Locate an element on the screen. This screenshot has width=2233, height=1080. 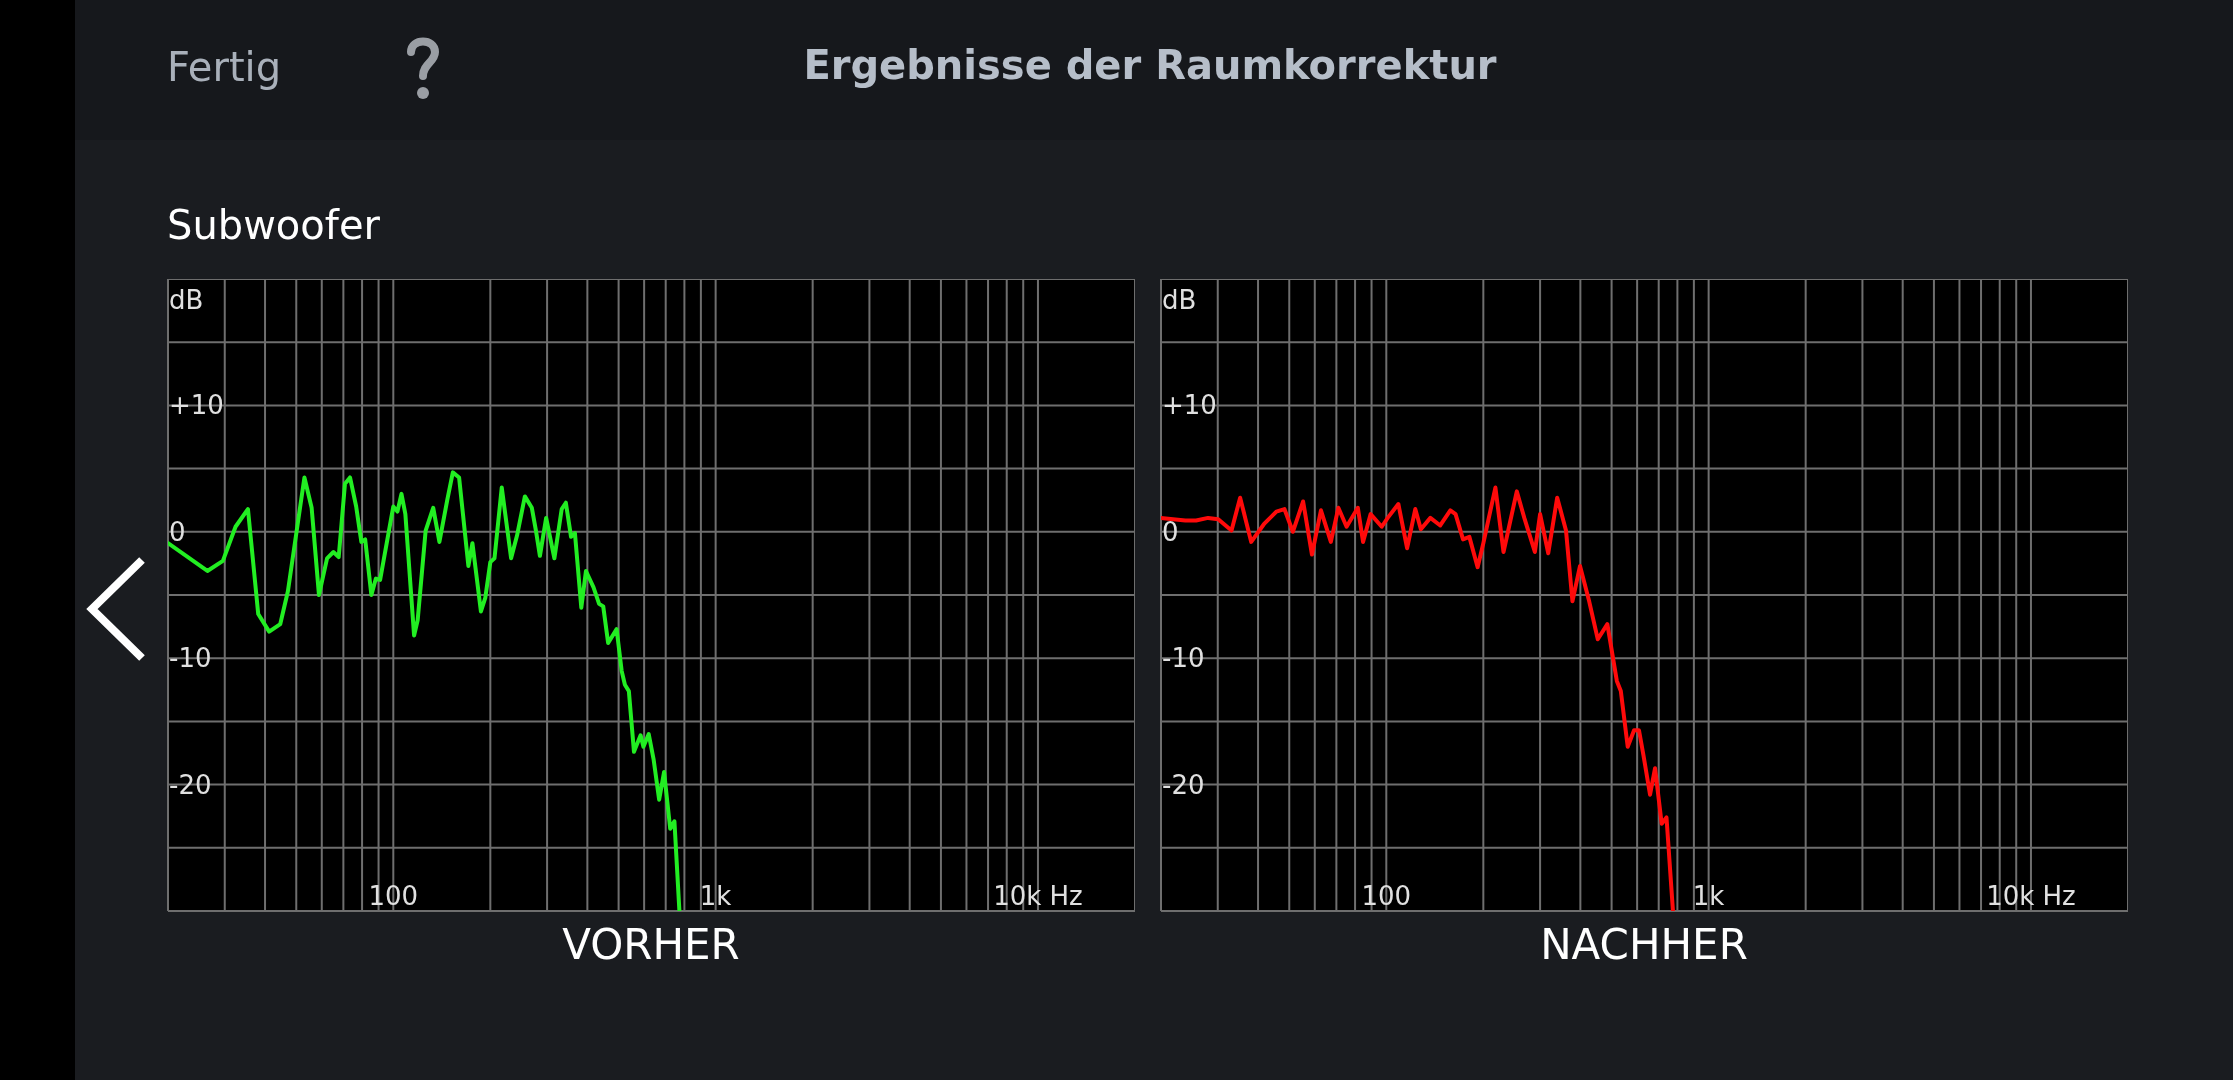
x-axis-title: VORHER is located at coordinates (651, 944).